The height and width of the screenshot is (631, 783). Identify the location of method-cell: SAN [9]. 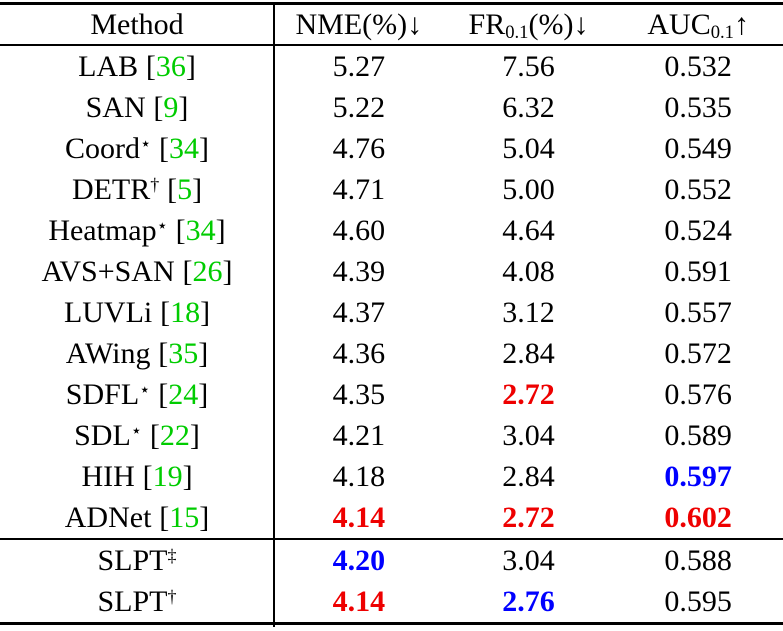
(137, 107).